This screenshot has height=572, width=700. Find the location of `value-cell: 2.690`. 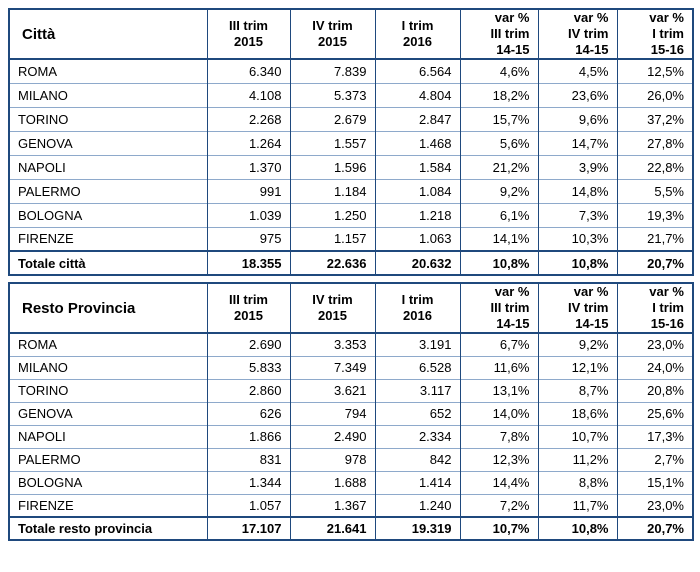

value-cell: 2.690 is located at coordinates (248, 344).